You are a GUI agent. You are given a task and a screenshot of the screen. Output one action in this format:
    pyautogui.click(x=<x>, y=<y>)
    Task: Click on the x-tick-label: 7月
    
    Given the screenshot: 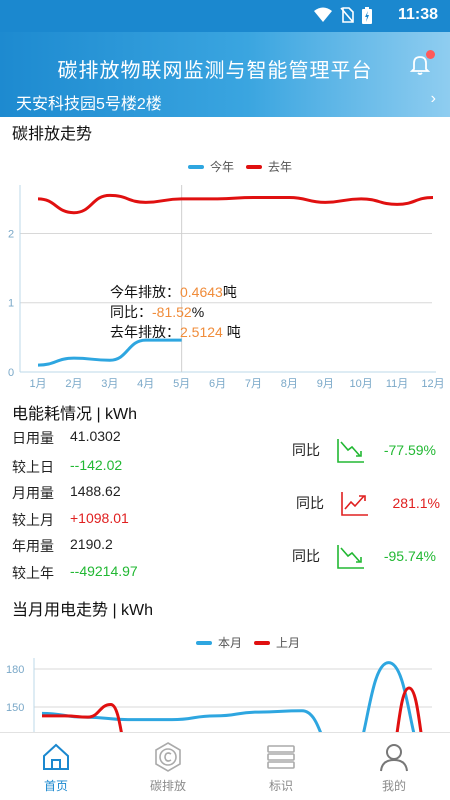 What is the action you would take?
    pyautogui.click(x=253, y=384)
    